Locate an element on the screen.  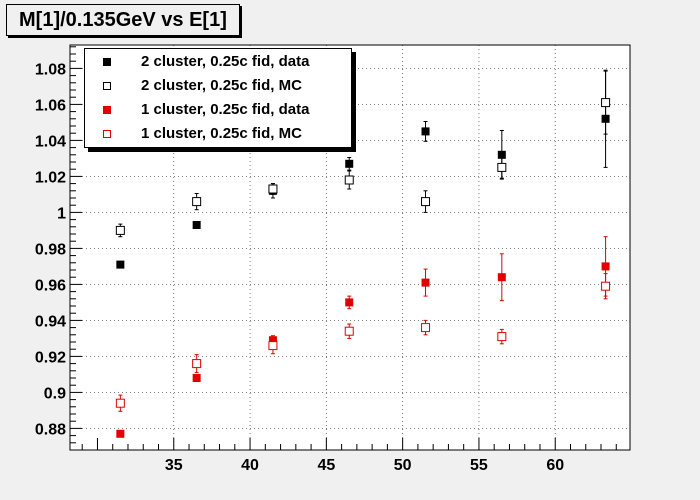
x-tick-label: 55 is located at coordinates (479, 465).